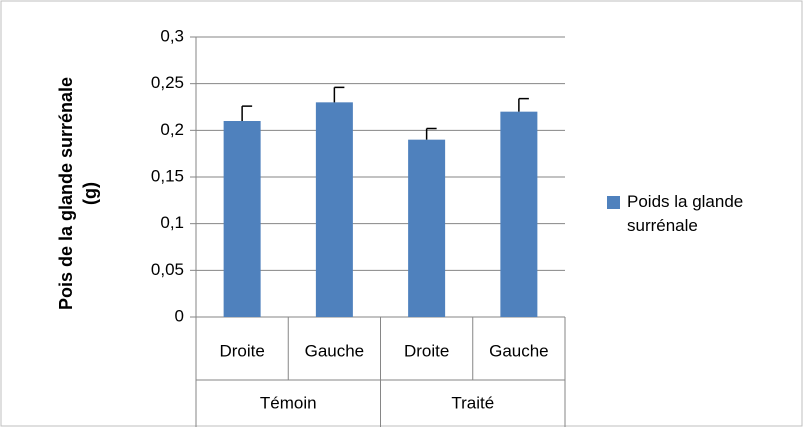 The image size is (803, 427). I want to click on y-tick-label: 0,3, so click(172, 35).